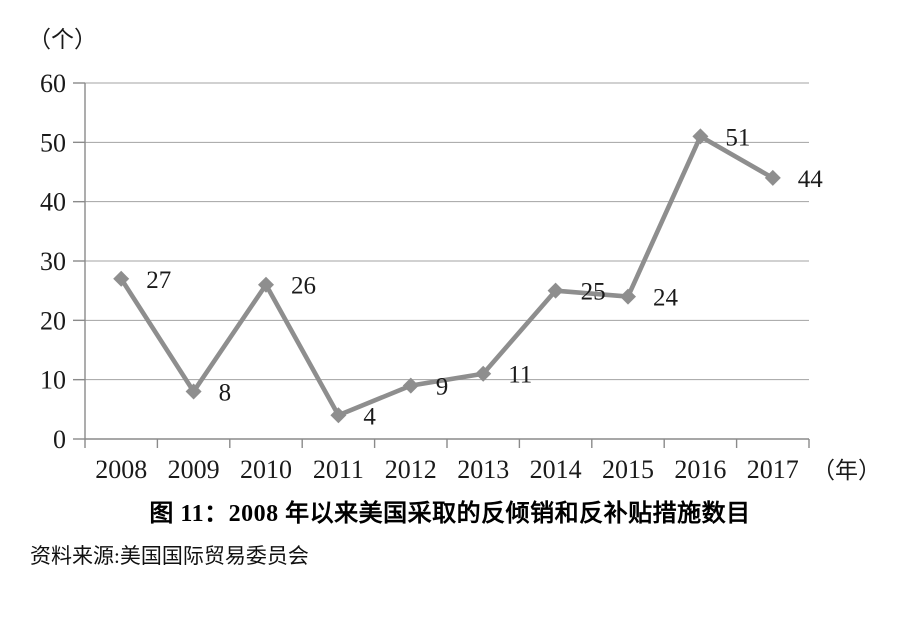 This screenshot has width=900, height=620. What do you see at coordinates (158, 280) in the screenshot?
I see `data-point-label: 27` at bounding box center [158, 280].